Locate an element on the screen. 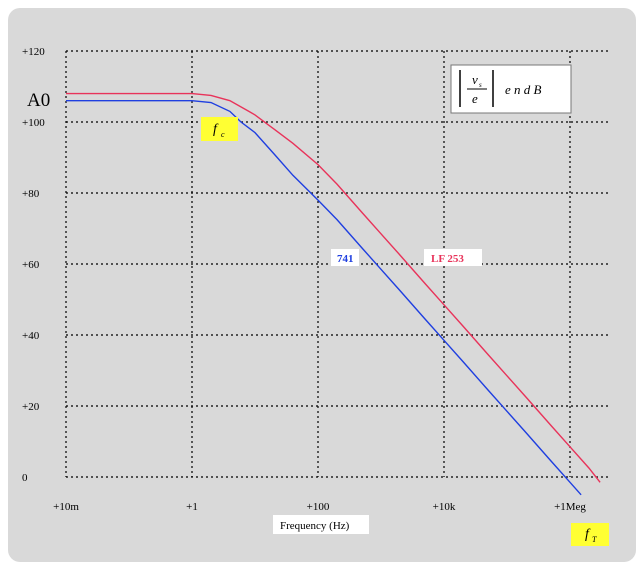  y-tick-label: +40 is located at coordinates (31, 336).